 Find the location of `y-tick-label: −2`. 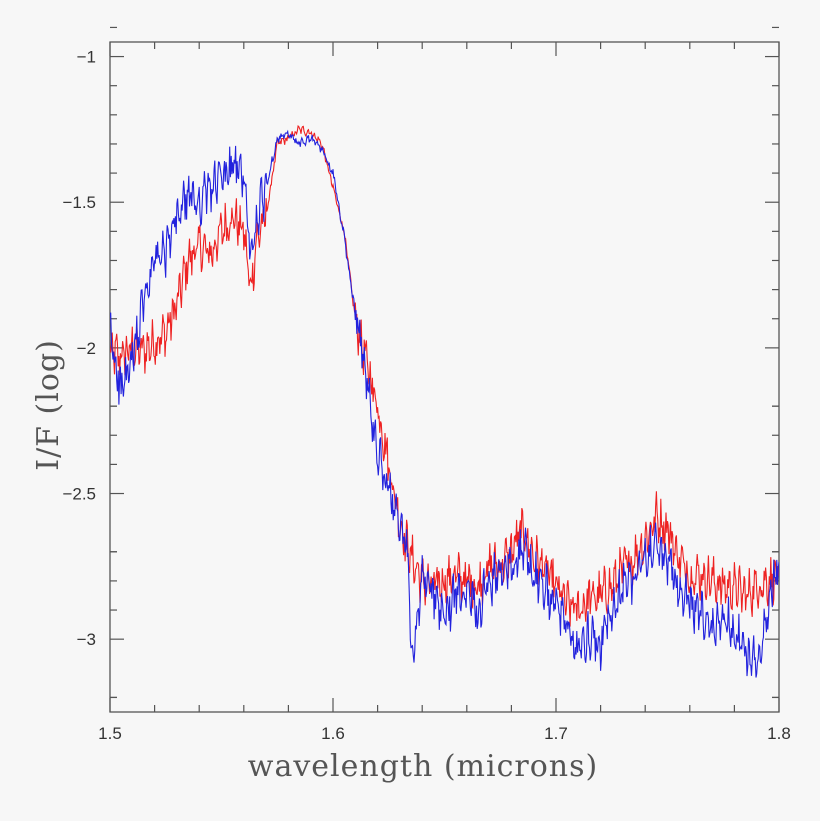

y-tick-label: −2 is located at coordinates (86, 348).